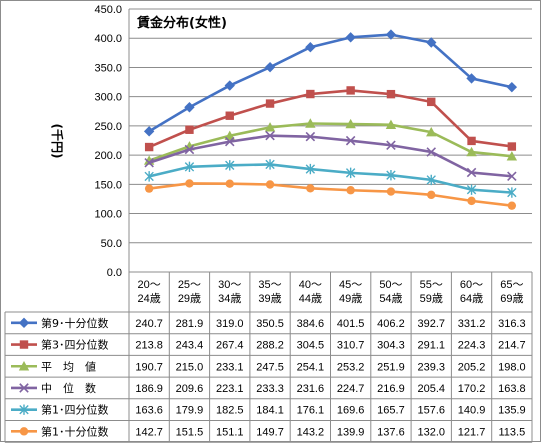 The width and height of the screenshot is (541, 443). What do you see at coordinates (351, 411) in the screenshot?
I see `data-label: 169.6` at bounding box center [351, 411].